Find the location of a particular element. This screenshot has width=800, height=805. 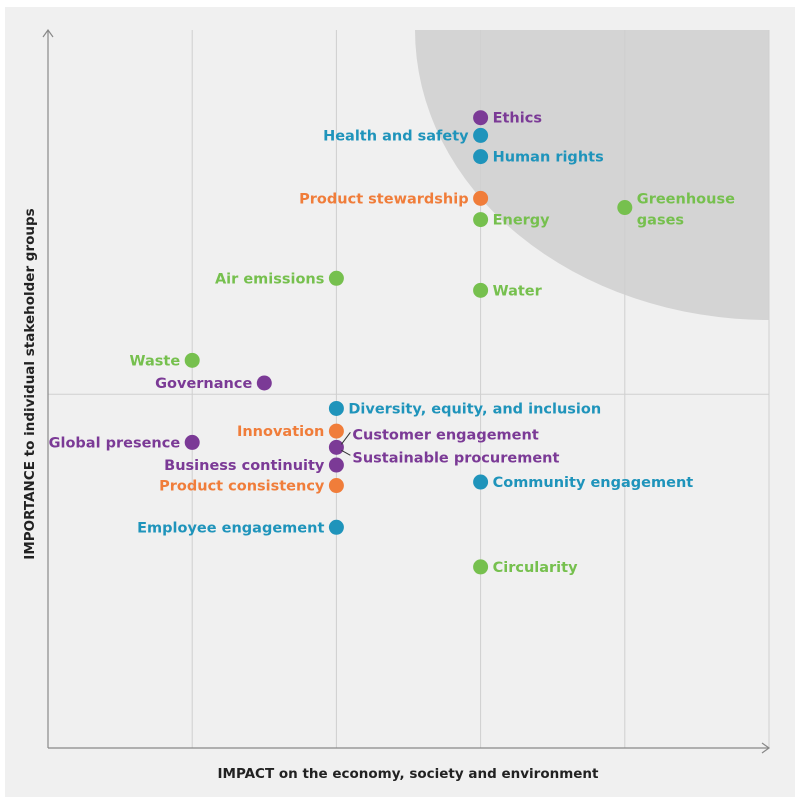

point-label: Global presence is located at coordinates (115, 443).